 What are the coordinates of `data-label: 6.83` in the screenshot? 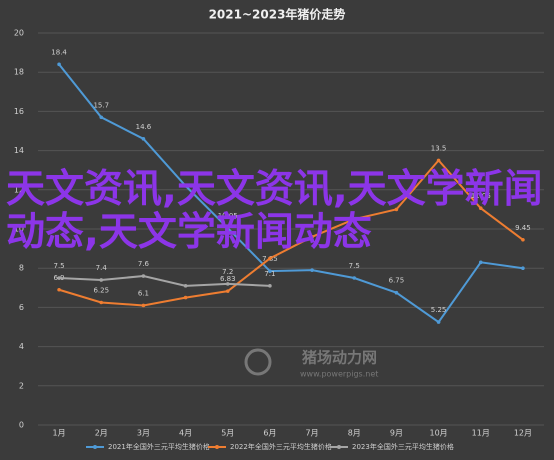 It's located at (228, 279).